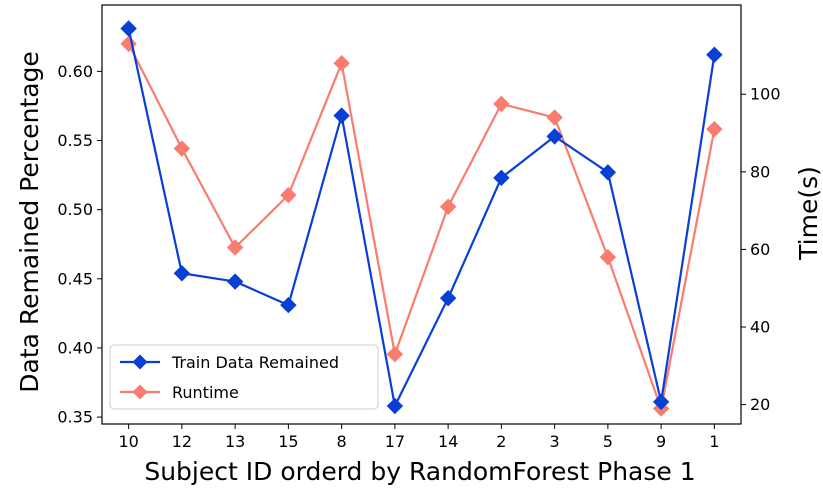 Image resolution: width=823 pixels, height=489 pixels. Describe the element at coordinates (765, 94) in the screenshot. I see `y-right-tick-label-100: 100` at that location.